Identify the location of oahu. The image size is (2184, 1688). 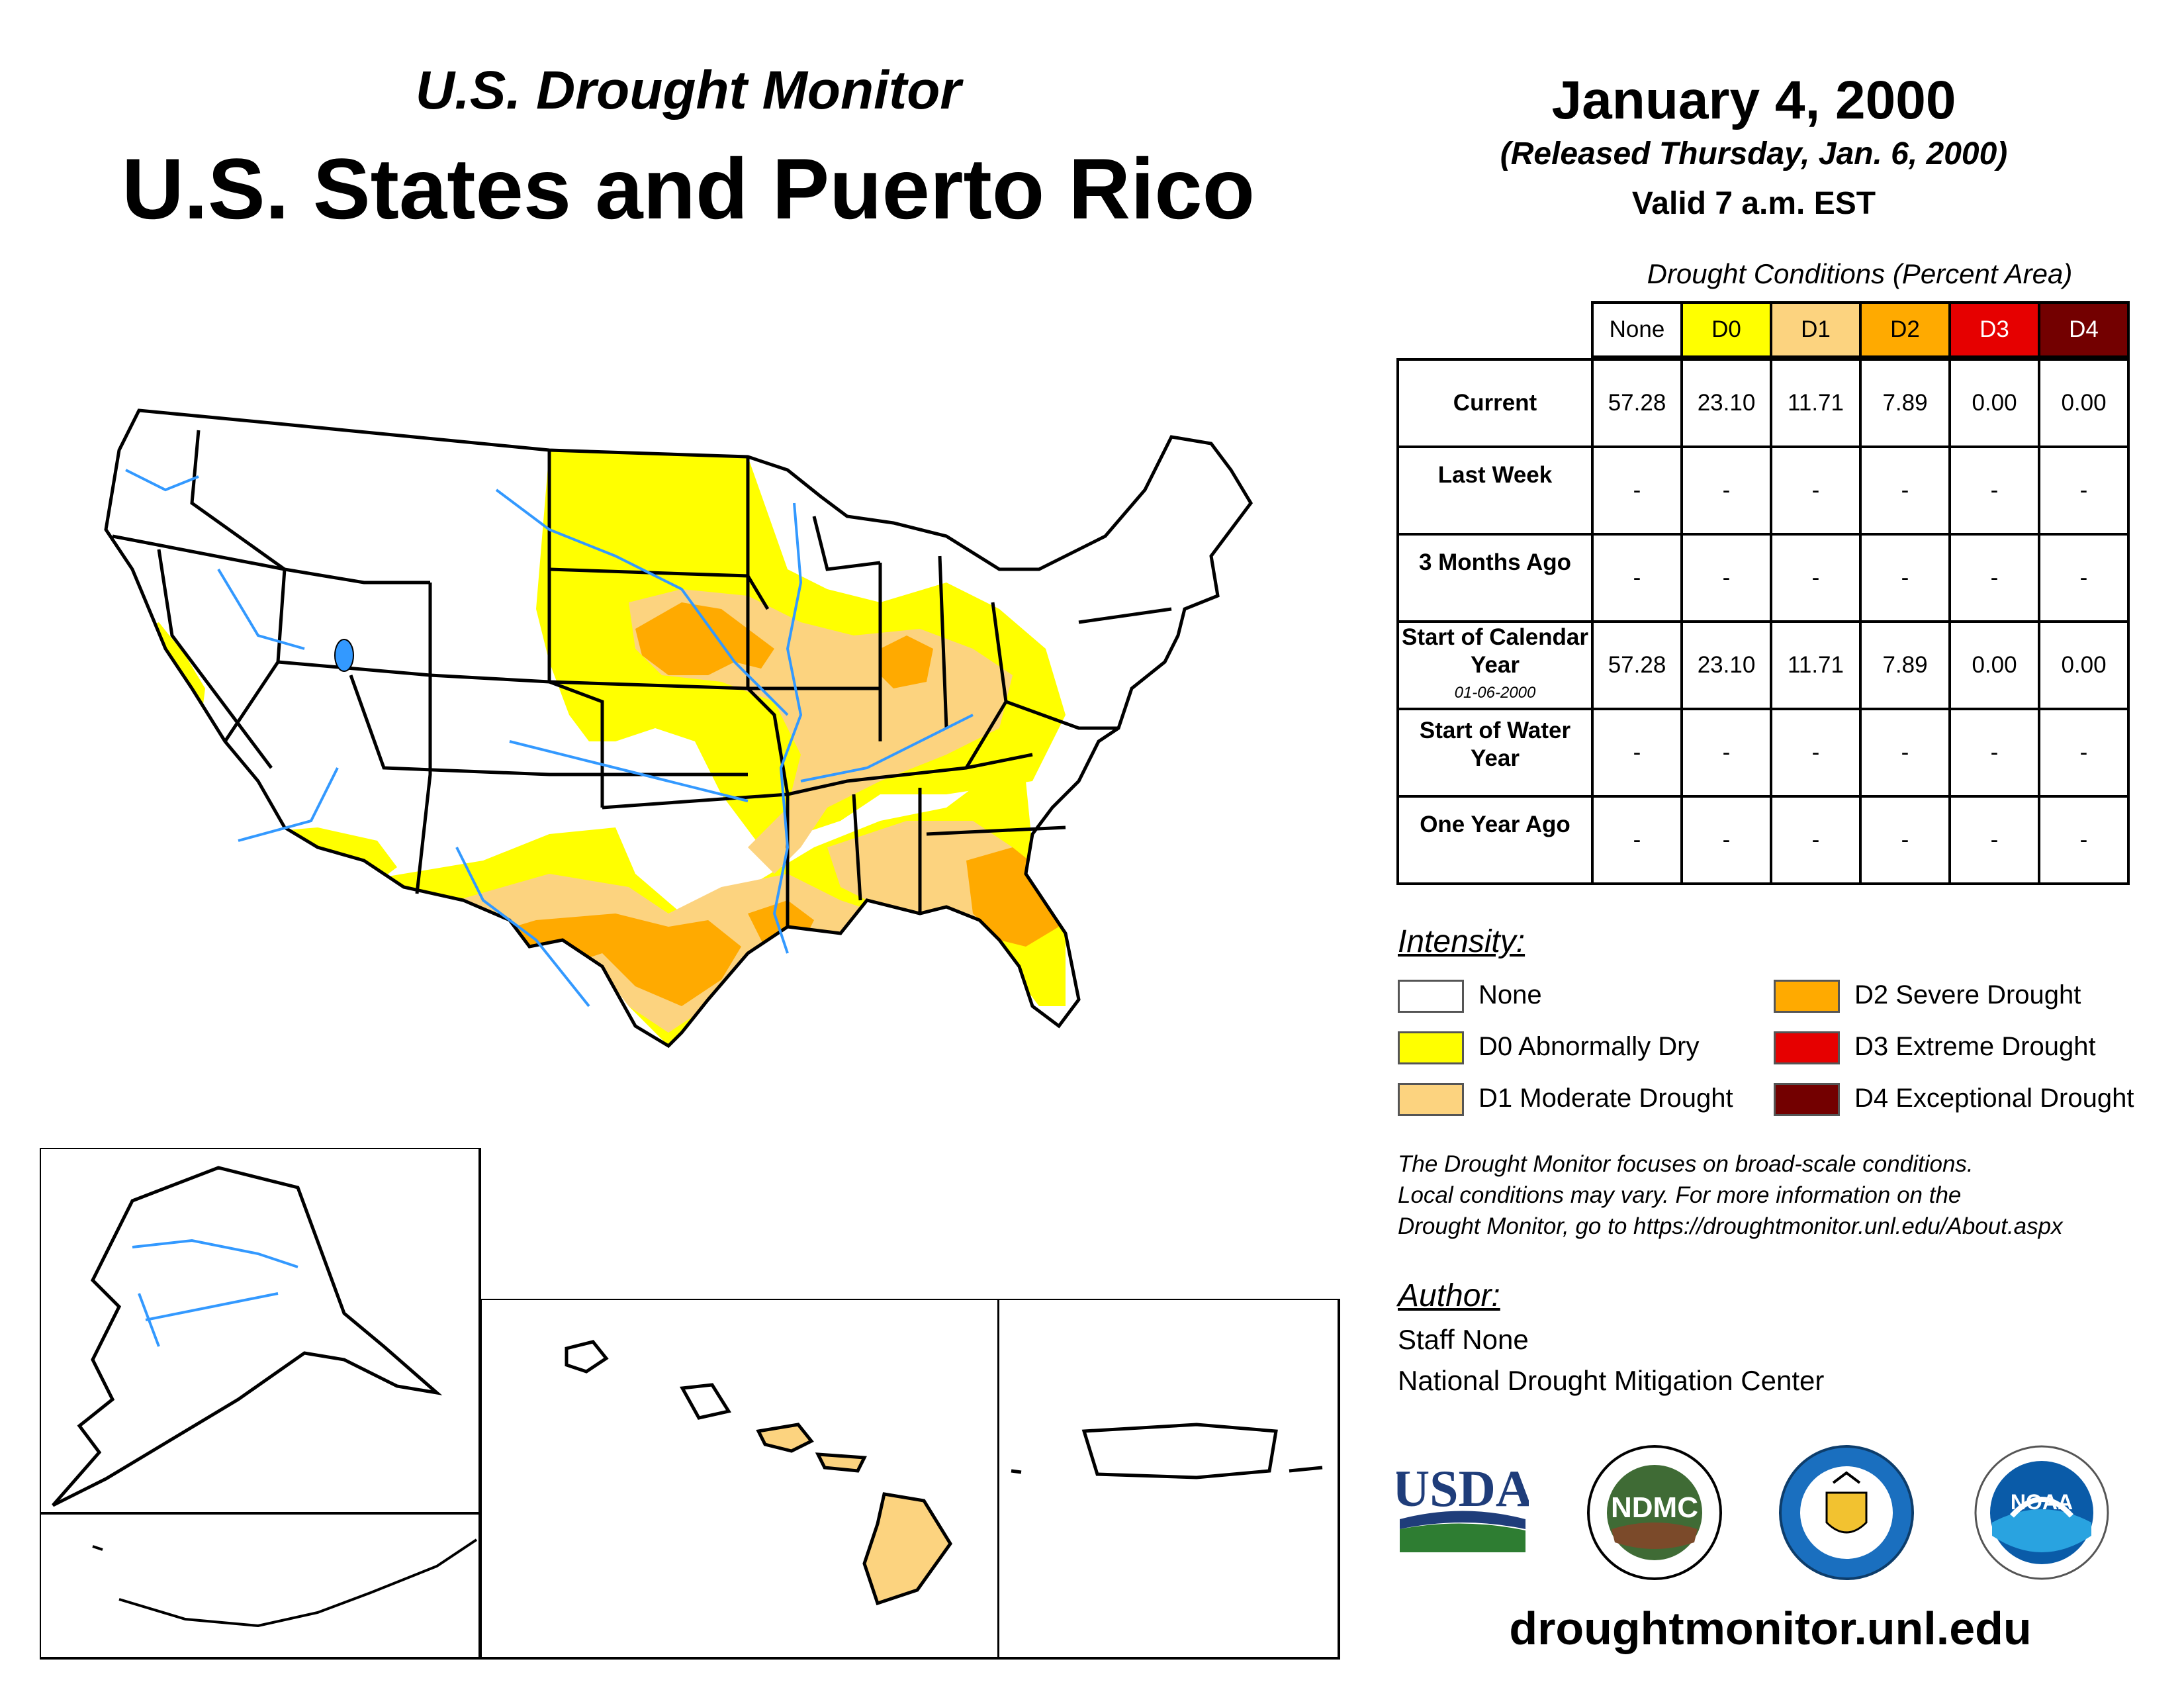
(705, 1401).